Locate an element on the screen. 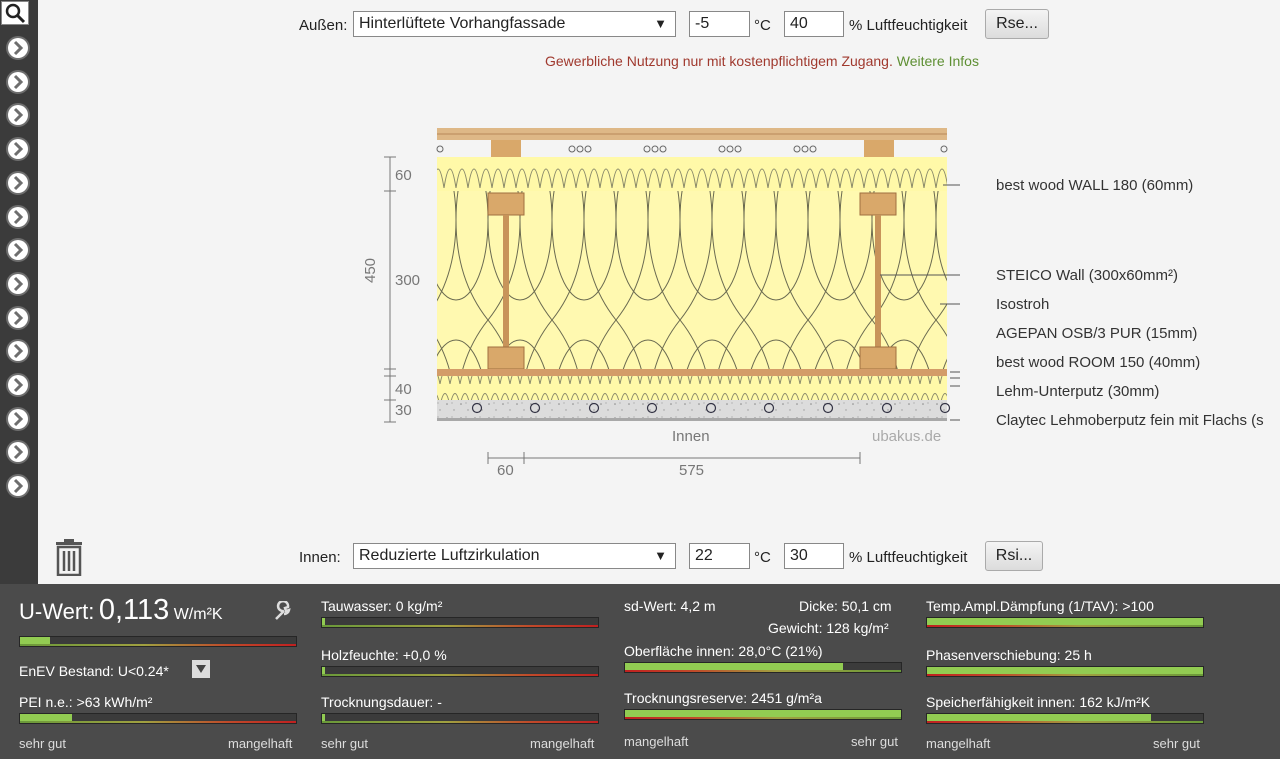 The height and width of the screenshot is (759, 1280). dim-label-spacing: 575 is located at coordinates (692, 470).